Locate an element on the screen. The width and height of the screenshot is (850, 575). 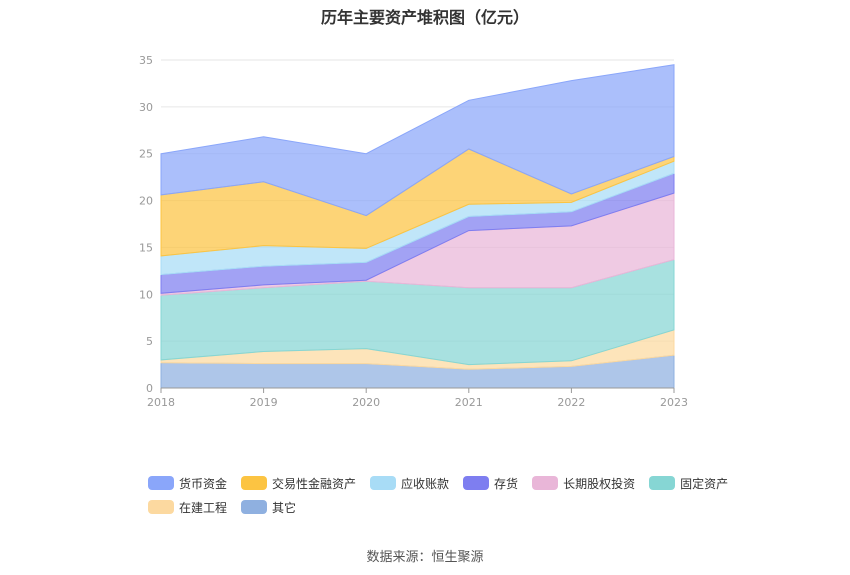
legend-row: 货币资金 交易性金融资产 应收账款 存货 长期股权投资 固定资产 is located at coordinates (448, 483).